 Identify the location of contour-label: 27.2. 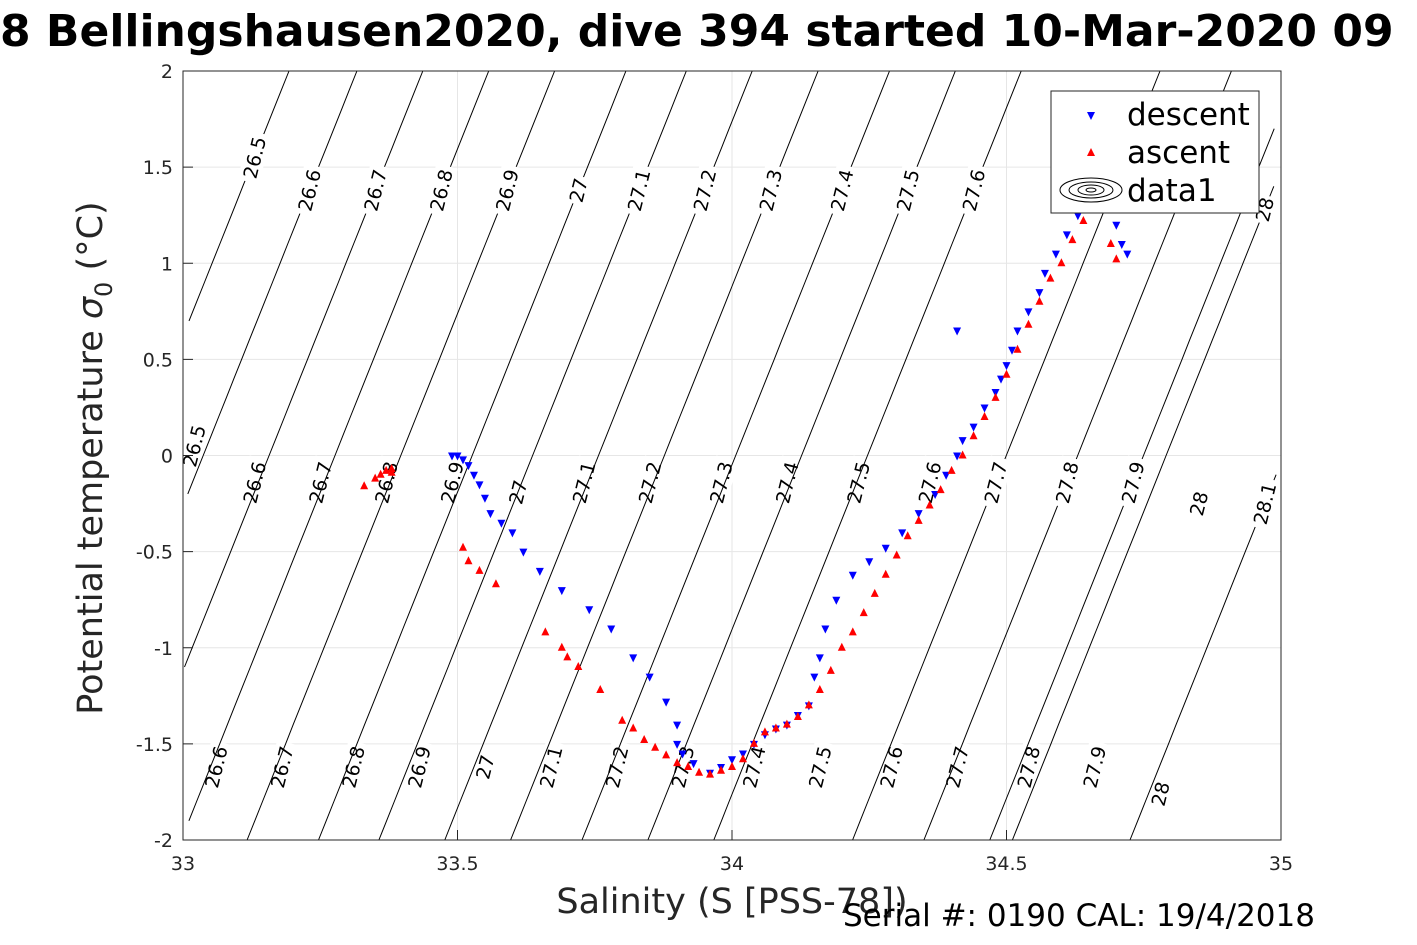
(651, 482).